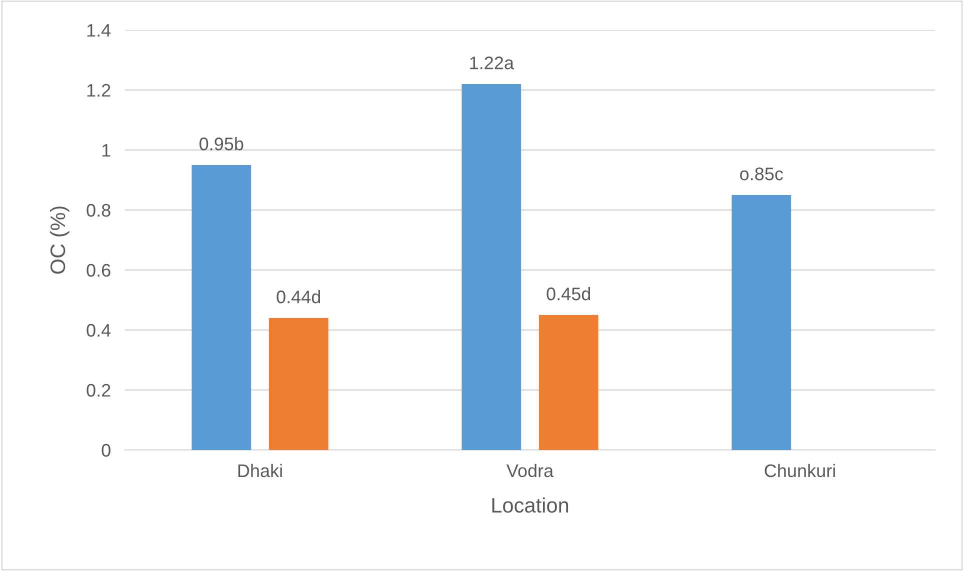 The width and height of the screenshot is (964, 571). Describe the element at coordinates (98, 210) in the screenshot. I see `y-tick-label: 0.8` at that location.